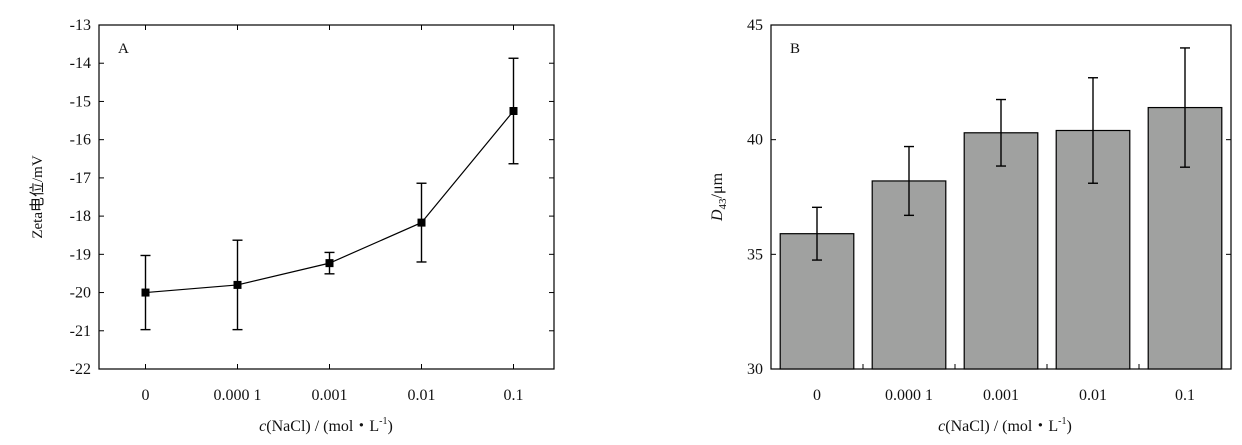 The image size is (1242, 445). What do you see at coordinates (37, 196) in the screenshot?
I see `chart-a-y-axis-label: Zeta电位/mV` at bounding box center [37, 196].